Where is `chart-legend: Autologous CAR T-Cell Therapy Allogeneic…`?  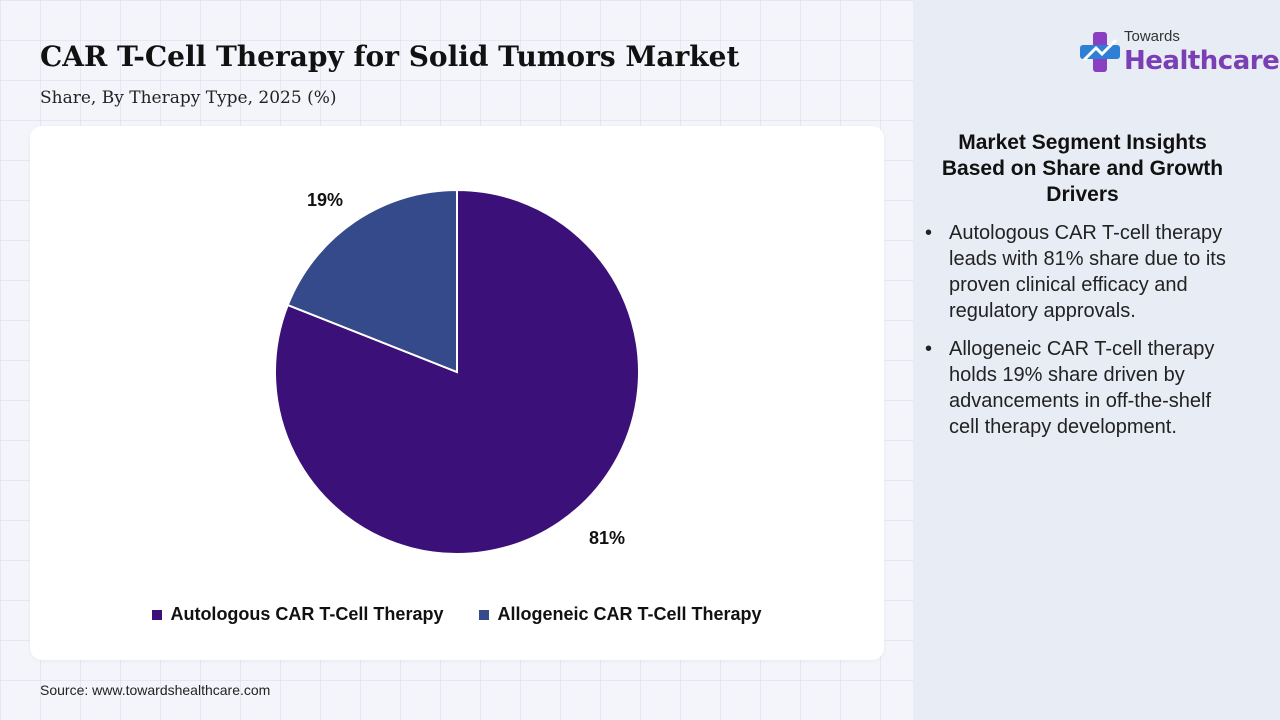 chart-legend: Autologous CAR T-Cell Therapy Allogeneic… is located at coordinates (457, 614).